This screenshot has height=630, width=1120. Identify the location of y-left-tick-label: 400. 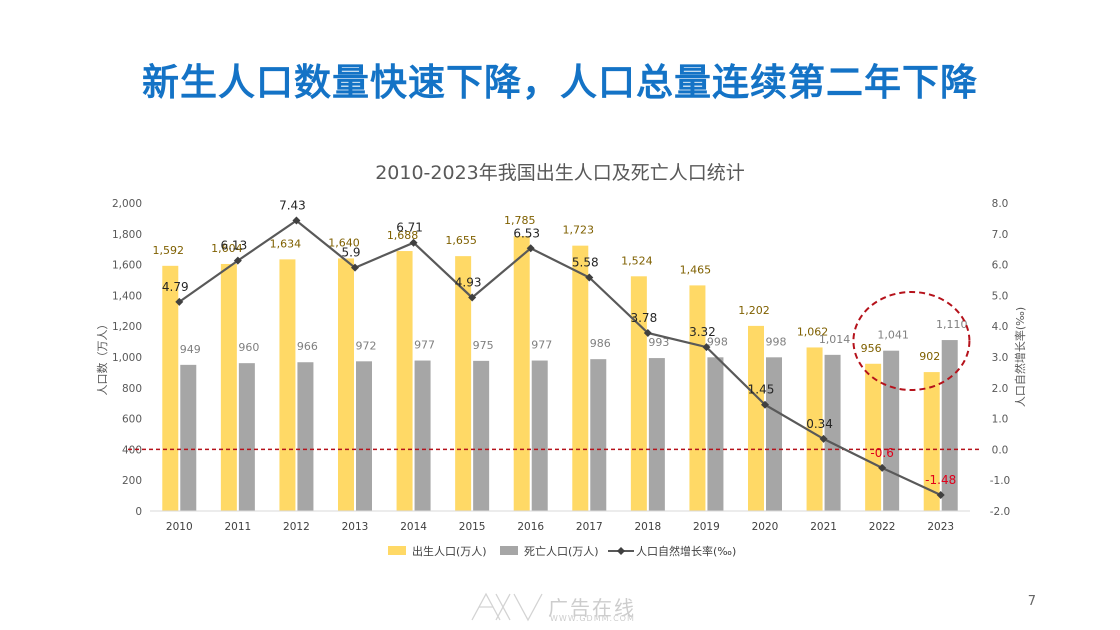
(132, 450).